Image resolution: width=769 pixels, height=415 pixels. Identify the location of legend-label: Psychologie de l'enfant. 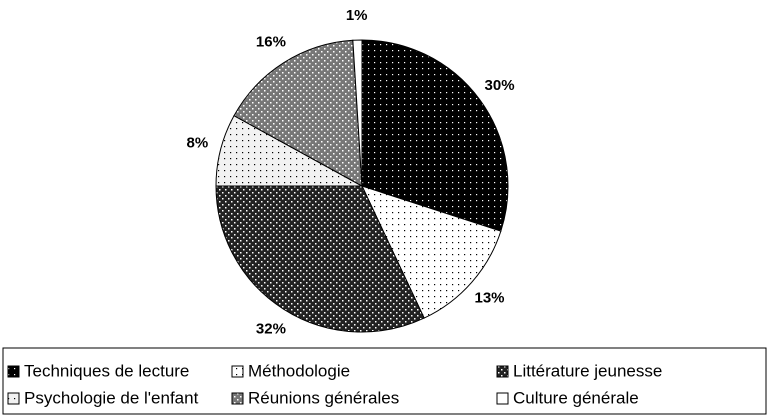
(111, 397).